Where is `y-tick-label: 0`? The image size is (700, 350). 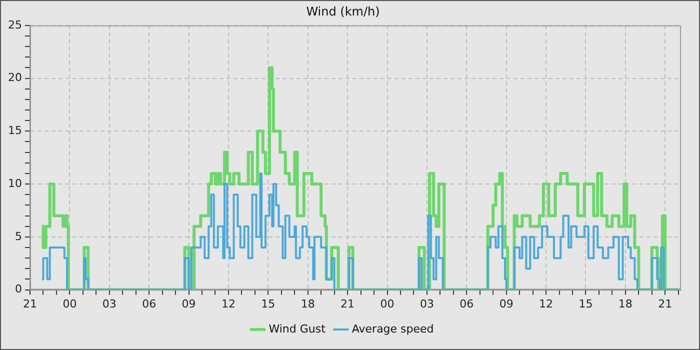 y-tick-label: 0 is located at coordinates (18, 289).